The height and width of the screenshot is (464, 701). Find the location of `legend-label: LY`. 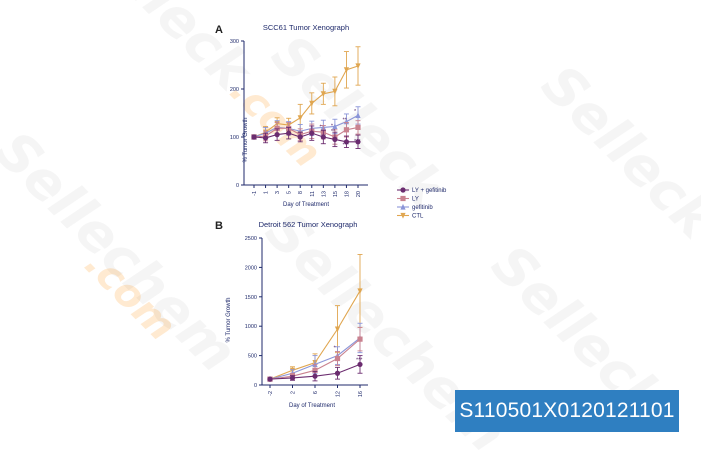

legend-label: LY is located at coordinates (415, 200).